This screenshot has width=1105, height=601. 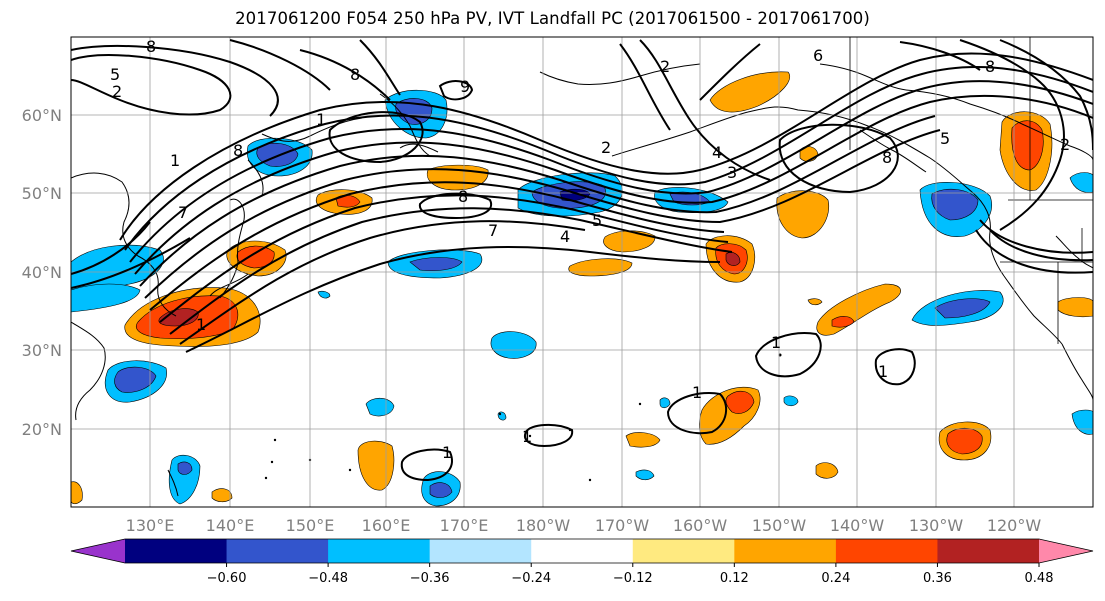 What do you see at coordinates (815, 302) in the screenshot?
I see `warm-anomaly-tiny` at bounding box center [815, 302].